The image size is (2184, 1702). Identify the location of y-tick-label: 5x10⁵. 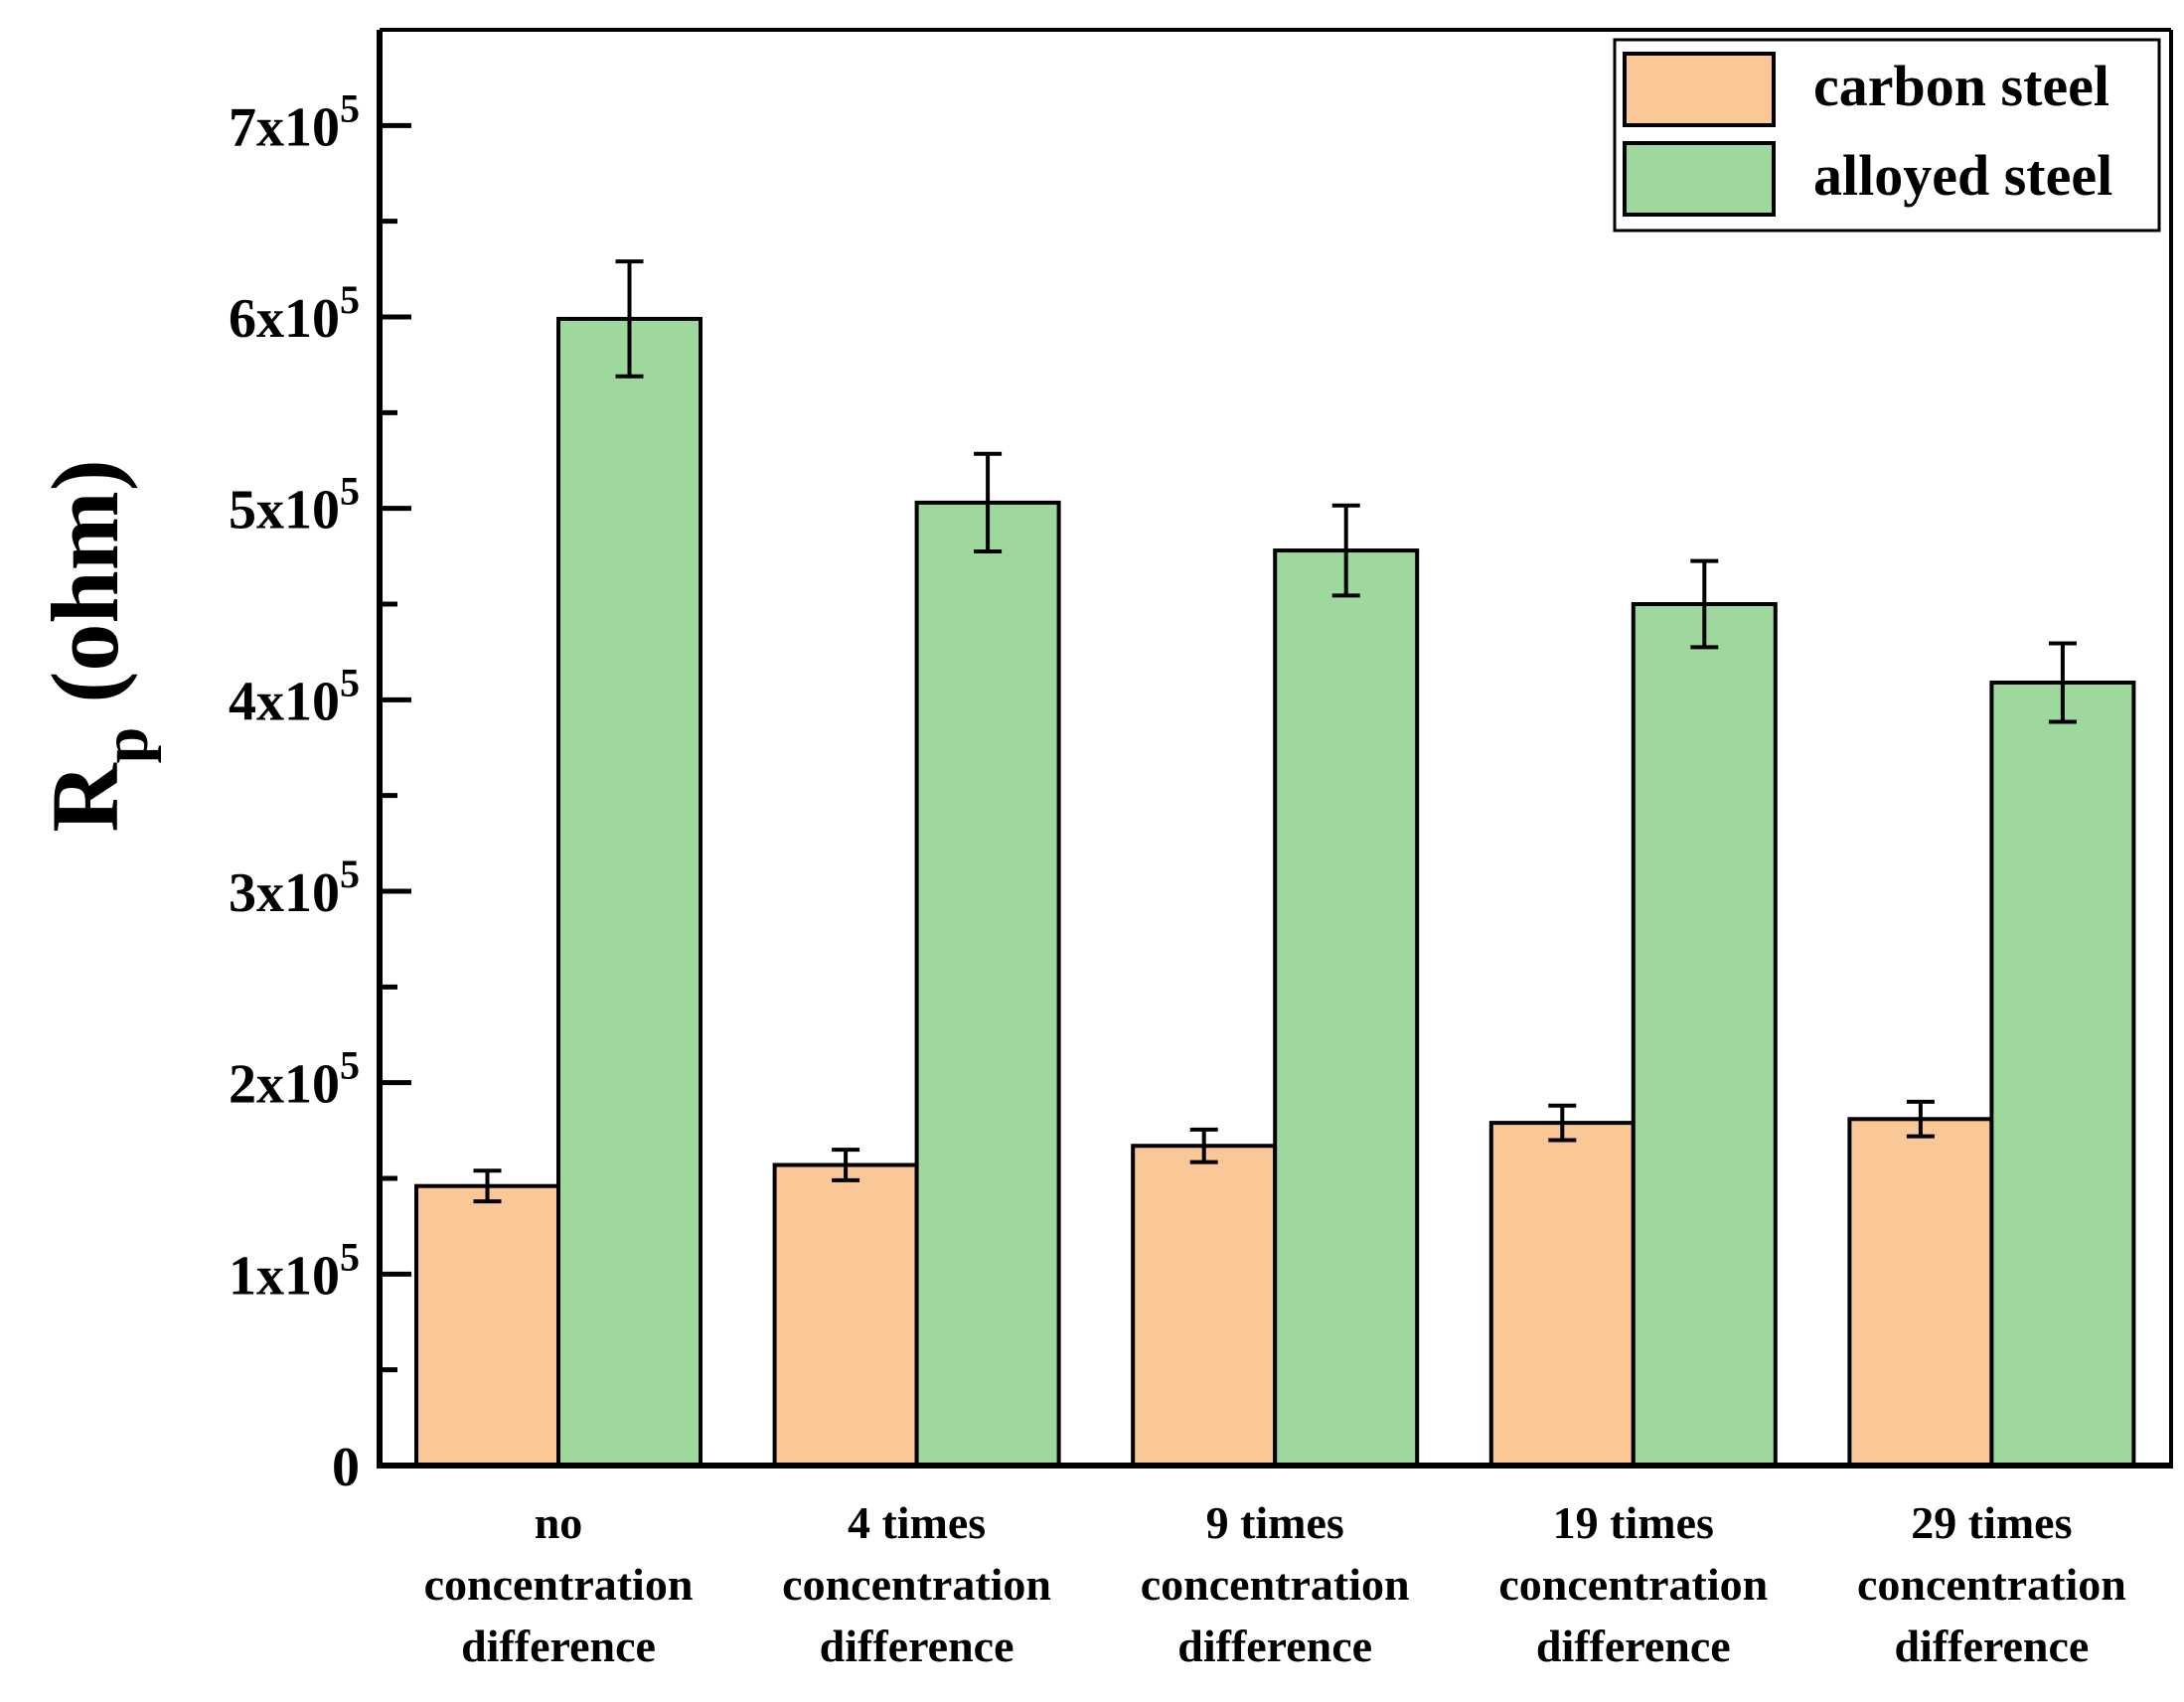
(294, 505).